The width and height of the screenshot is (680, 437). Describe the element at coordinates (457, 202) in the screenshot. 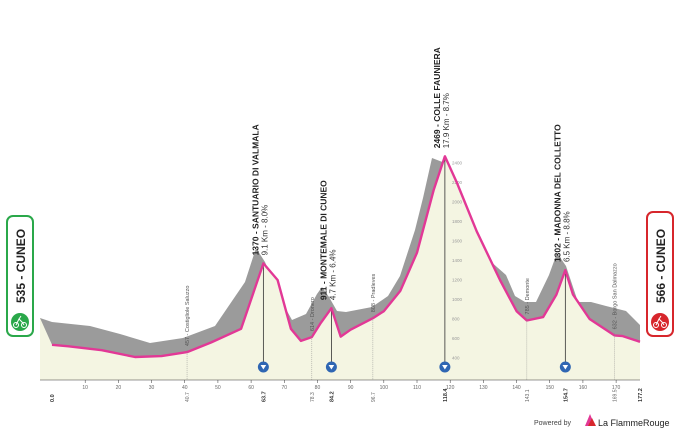

I see `elevation-tick-label: 2000` at that location.